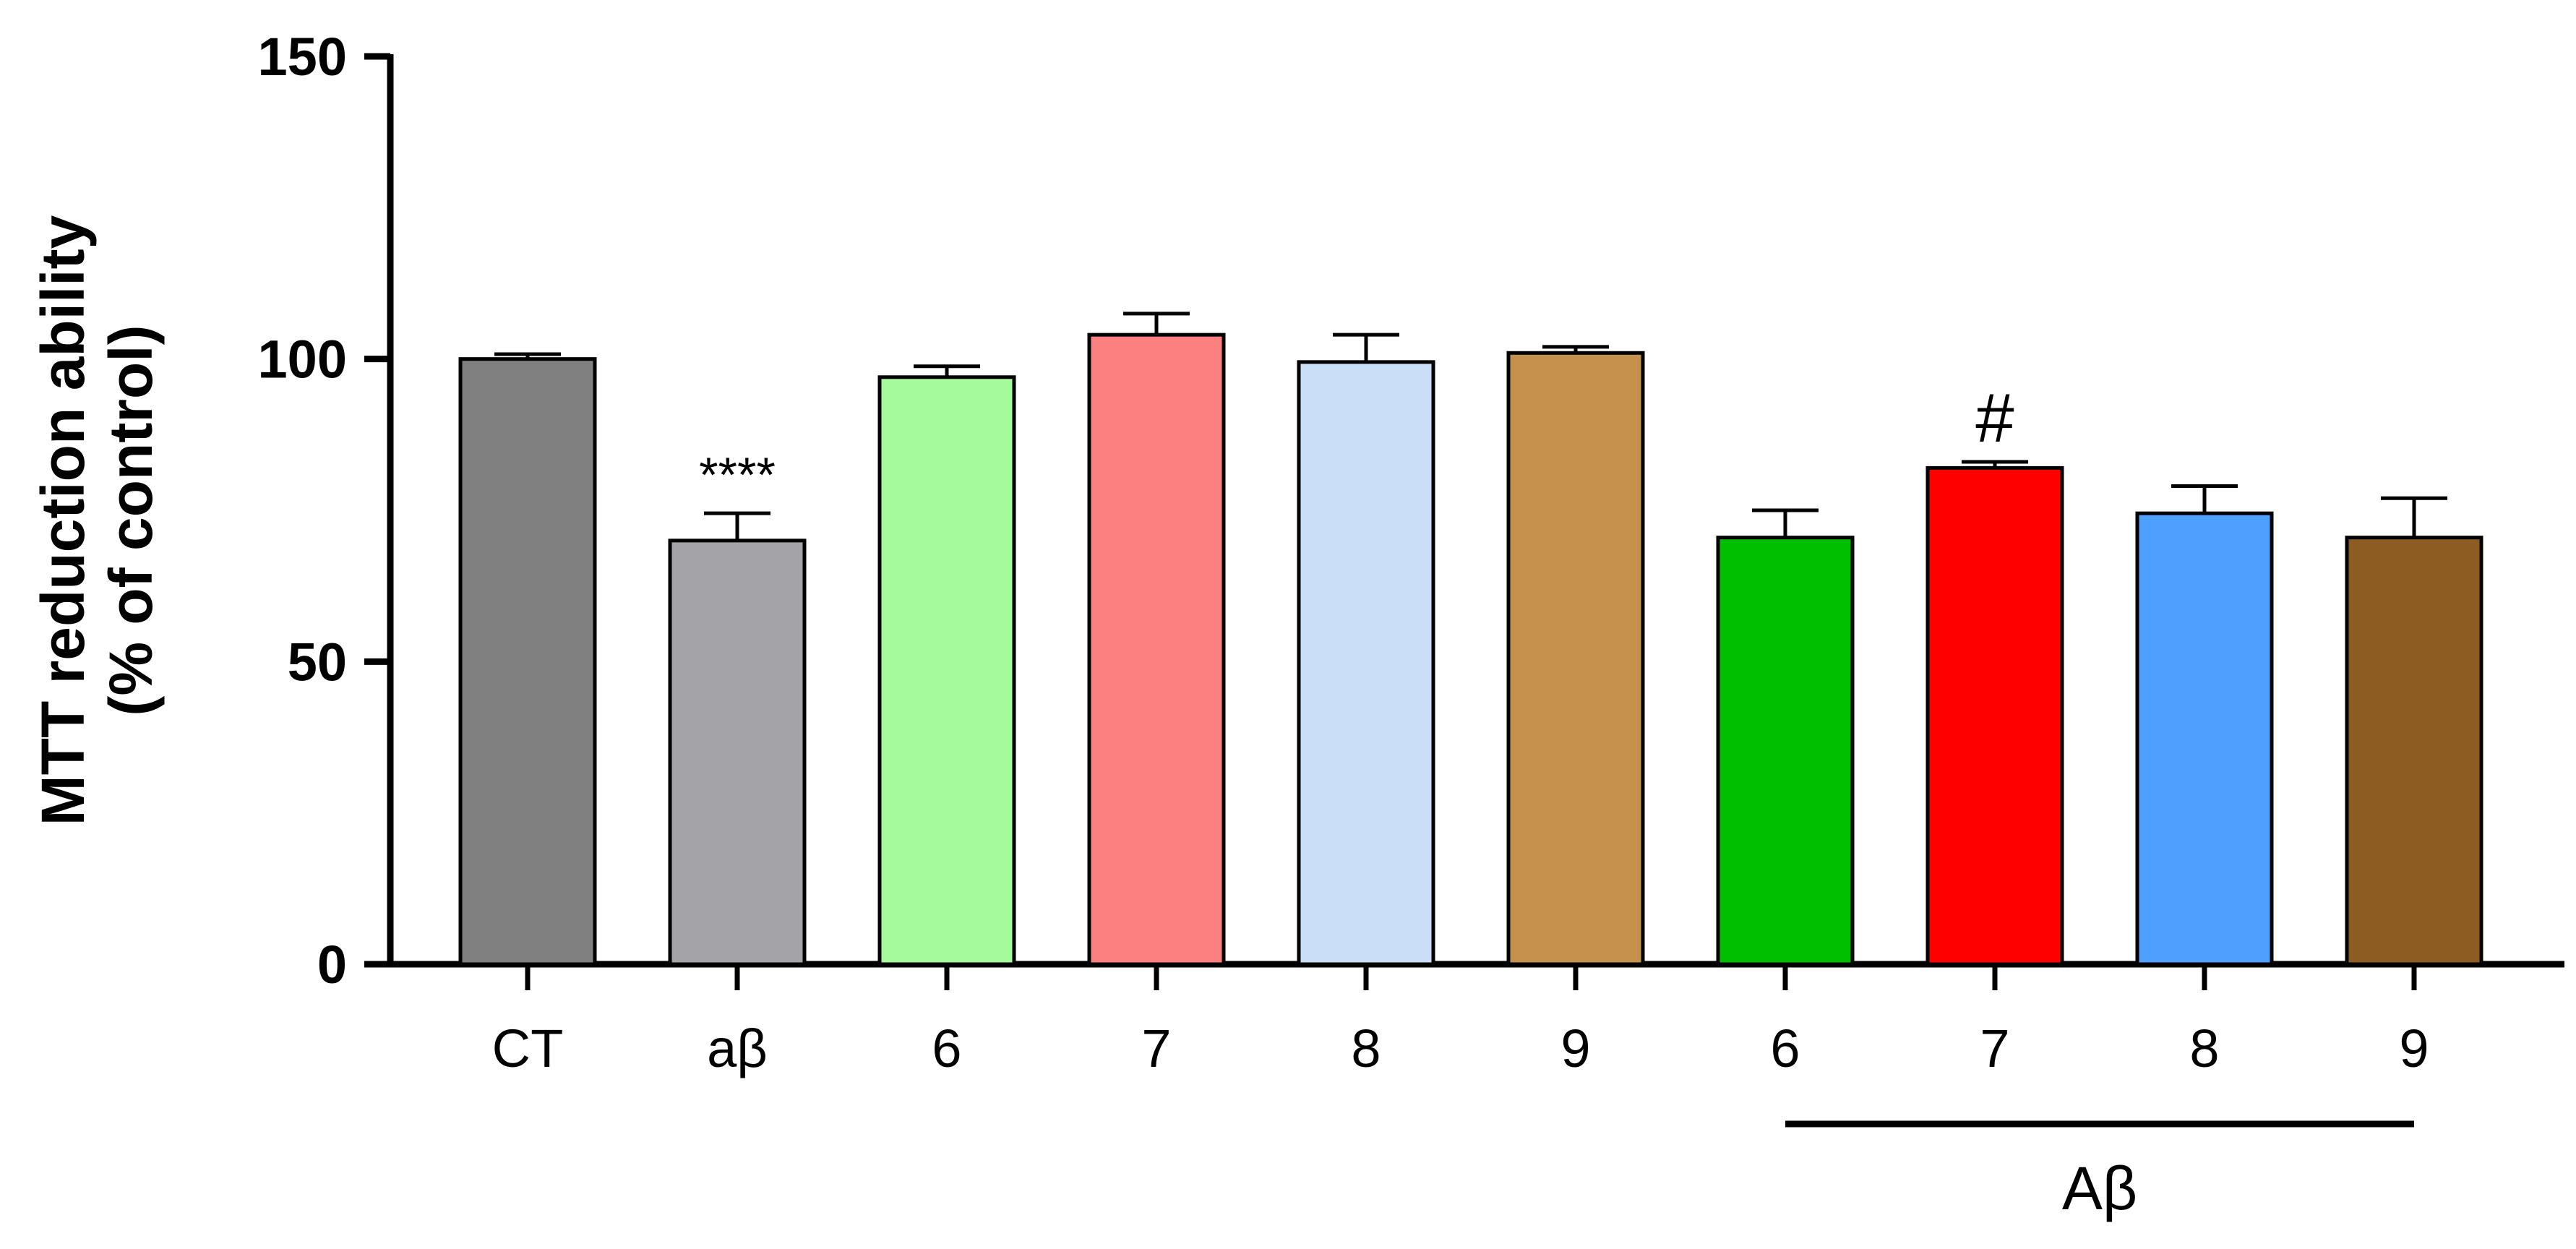  I want to click on y-axis-label-line-1: MTT reduction ability, so click(63, 520).